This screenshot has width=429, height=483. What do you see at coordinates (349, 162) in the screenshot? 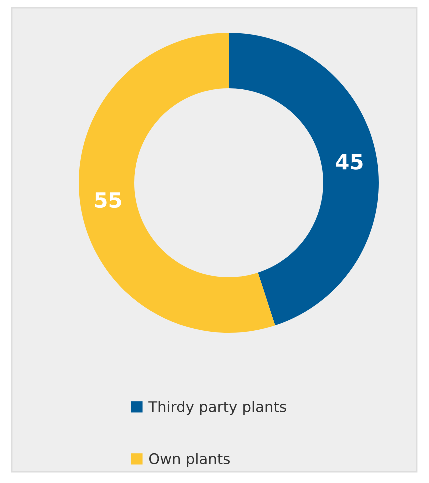
I see `data-label: 45` at bounding box center [349, 162].